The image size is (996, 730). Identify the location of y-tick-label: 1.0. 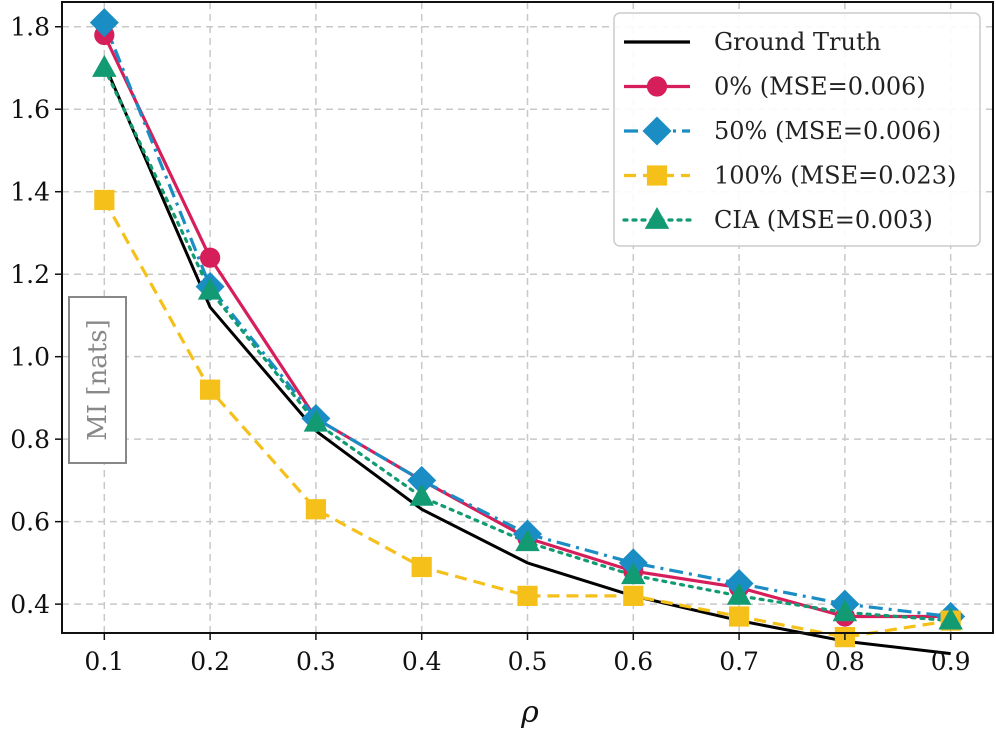
(30, 357).